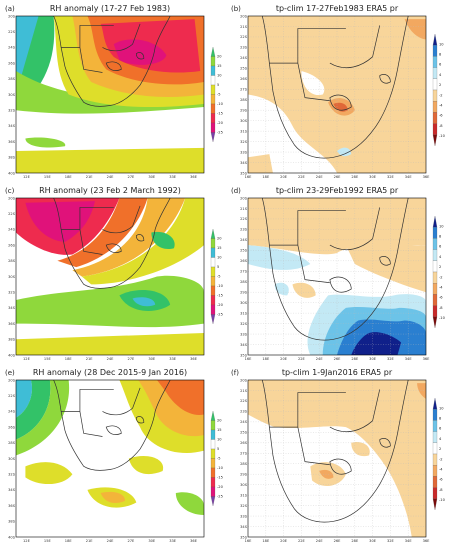 This screenshot has width=455, height=550. Describe the element at coordinates (335, 87) in the screenshot. I see `country-borders` at that location.